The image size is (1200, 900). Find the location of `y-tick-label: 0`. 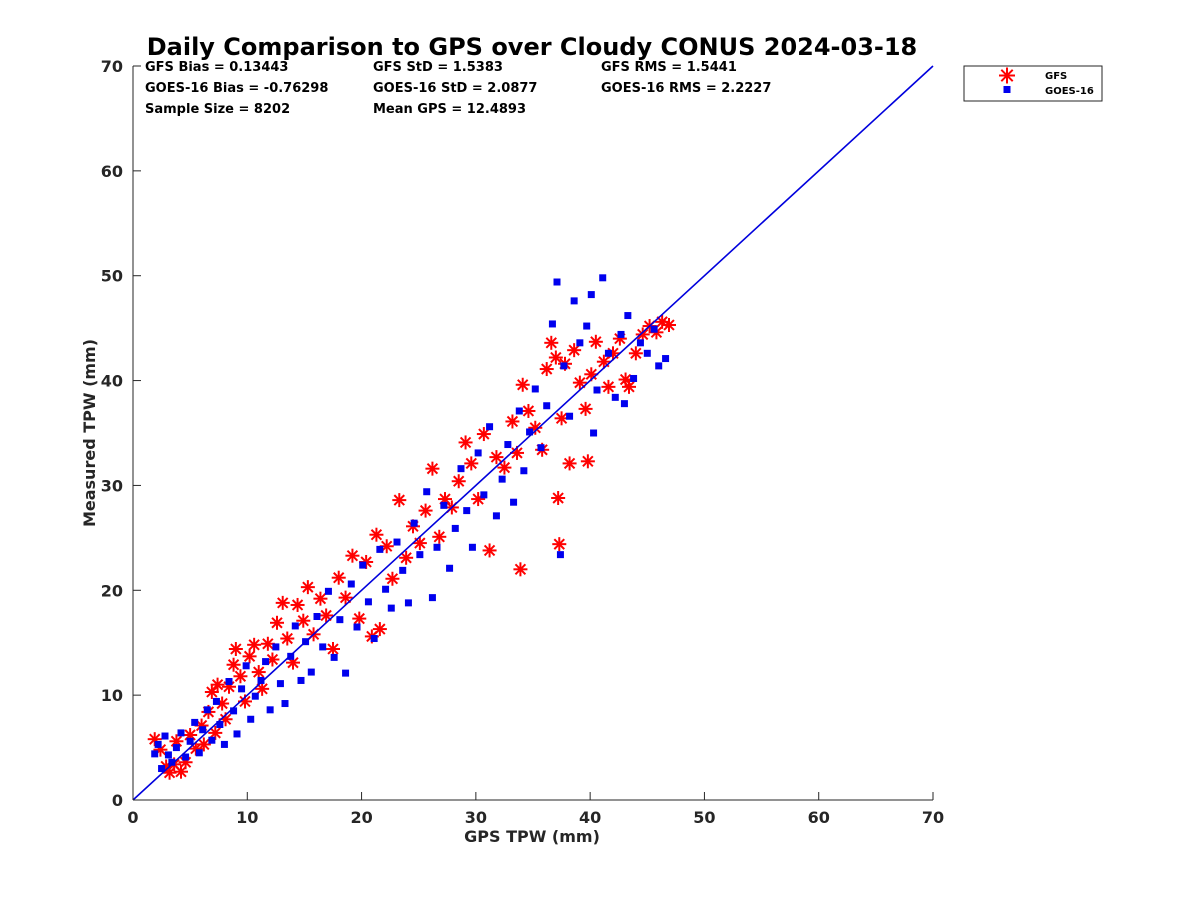

y-tick-label: 0 is located at coordinates (117, 800).